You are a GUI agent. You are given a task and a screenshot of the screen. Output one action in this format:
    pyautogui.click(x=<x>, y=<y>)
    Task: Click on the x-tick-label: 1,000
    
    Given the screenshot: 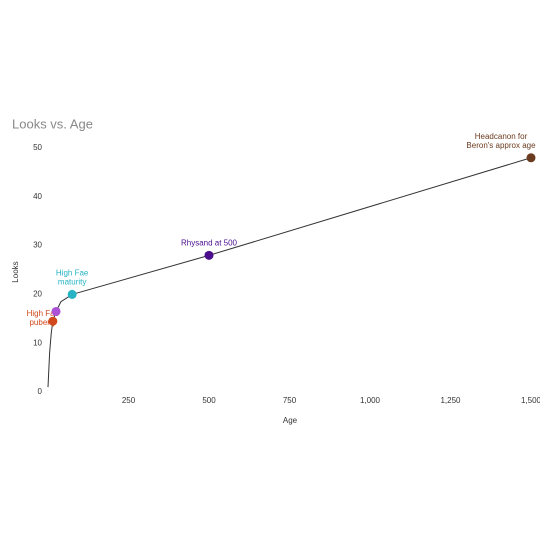 What is the action you would take?
    pyautogui.click(x=370, y=400)
    